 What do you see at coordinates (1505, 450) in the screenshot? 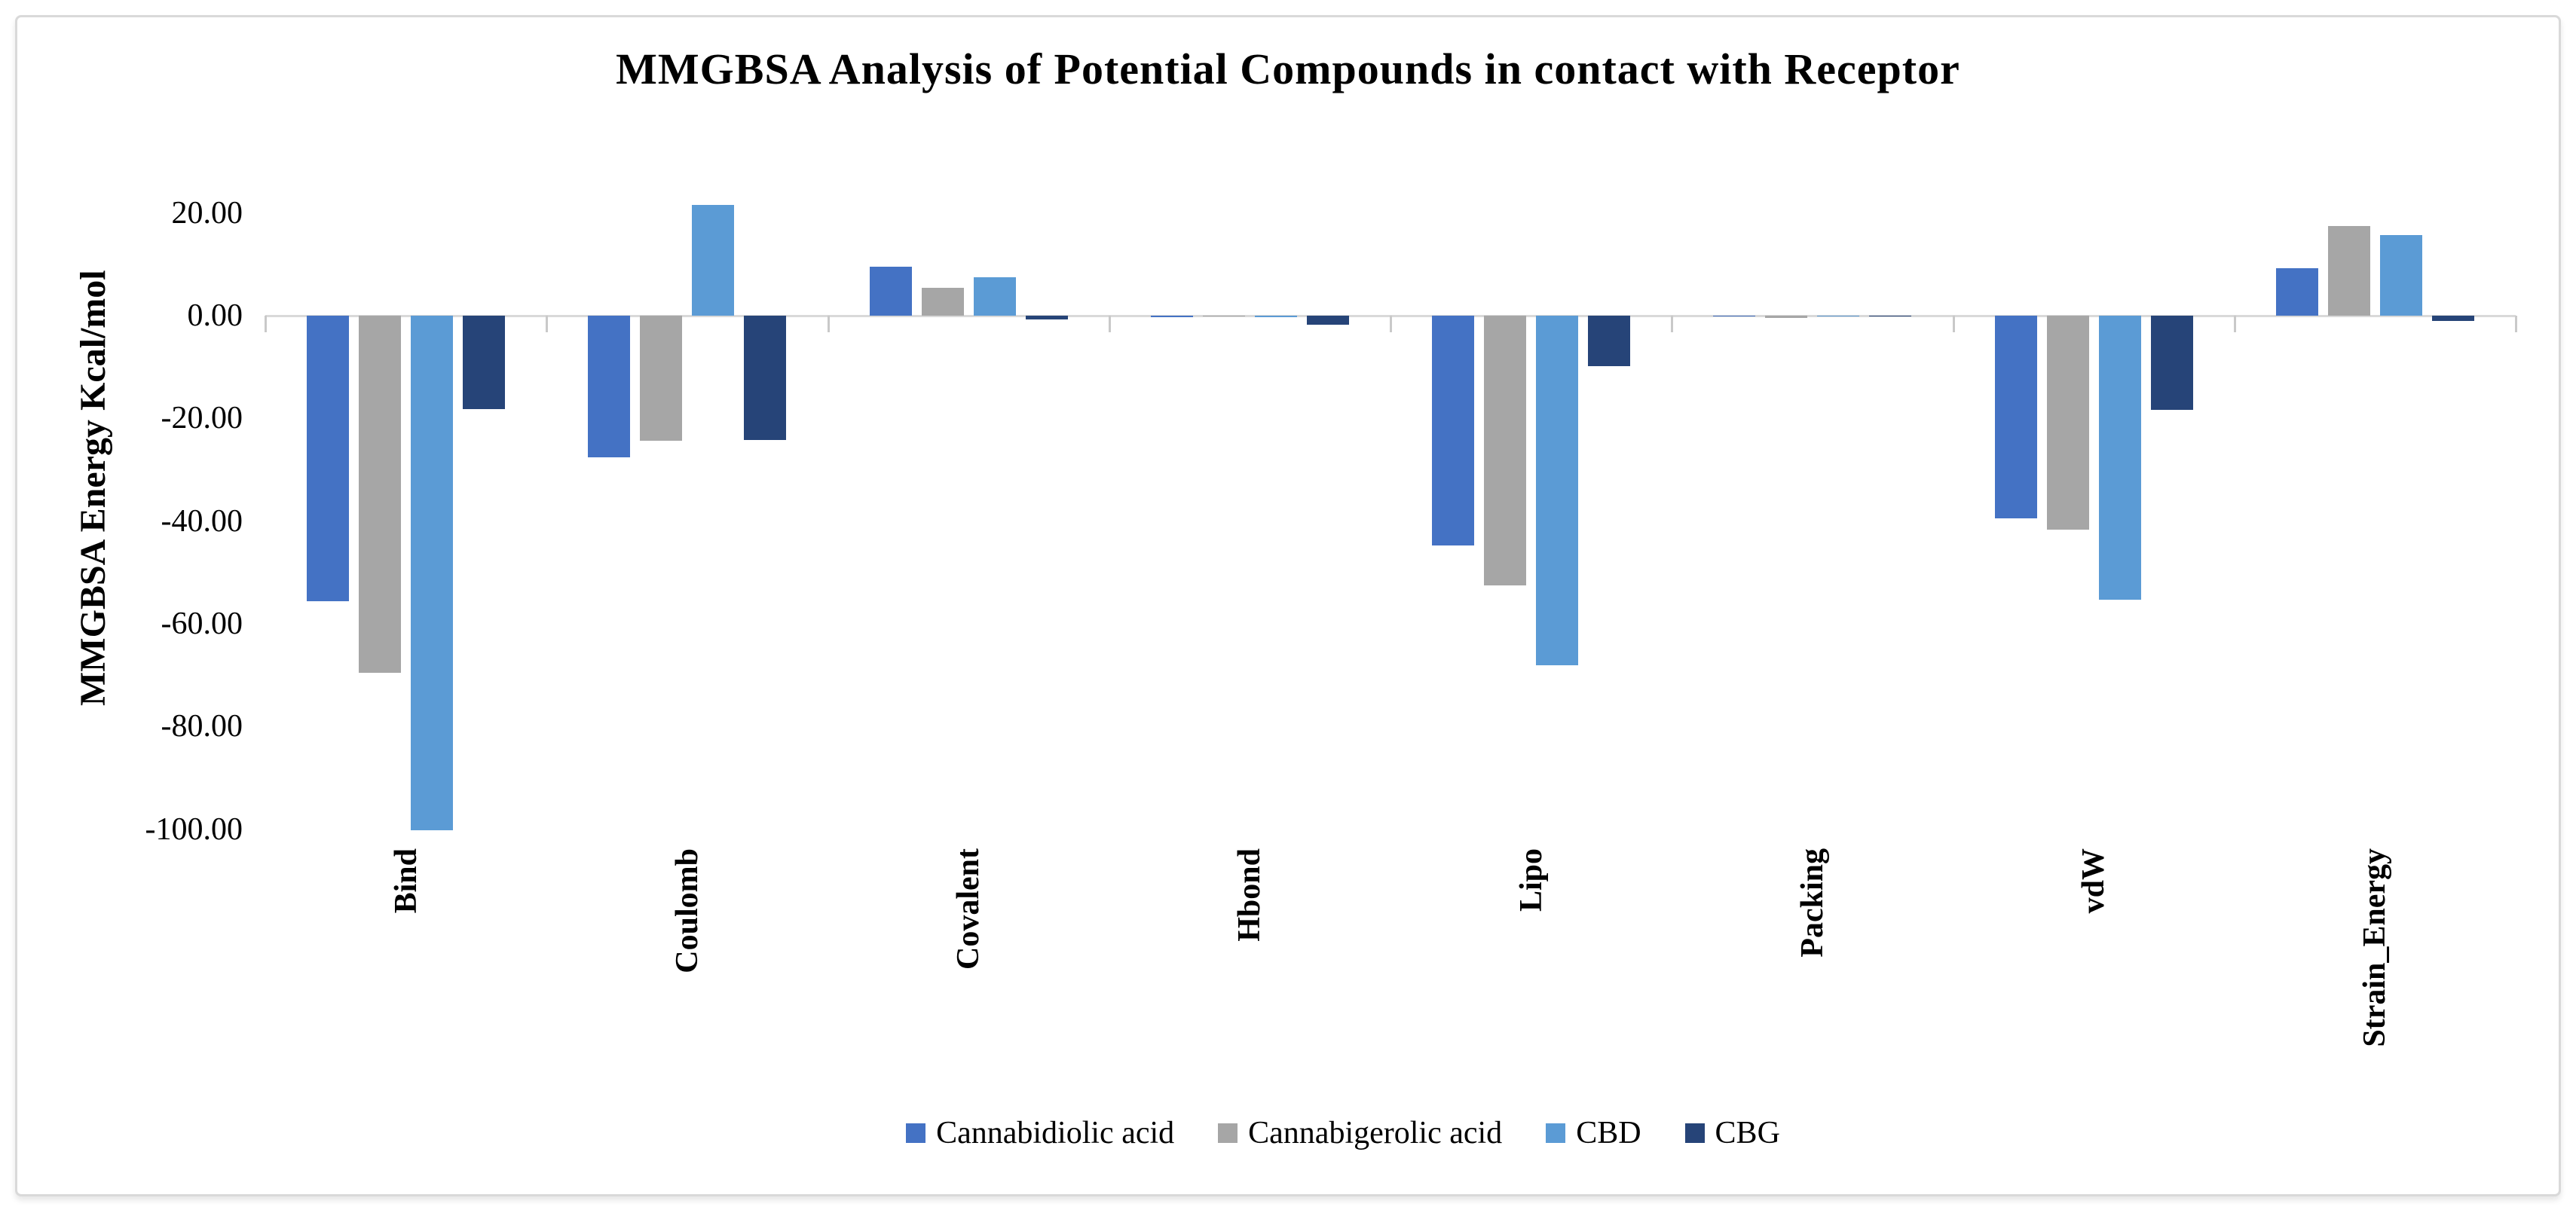
I see `bar-cannabigerolic-acid-lipo` at bounding box center [1505, 450].